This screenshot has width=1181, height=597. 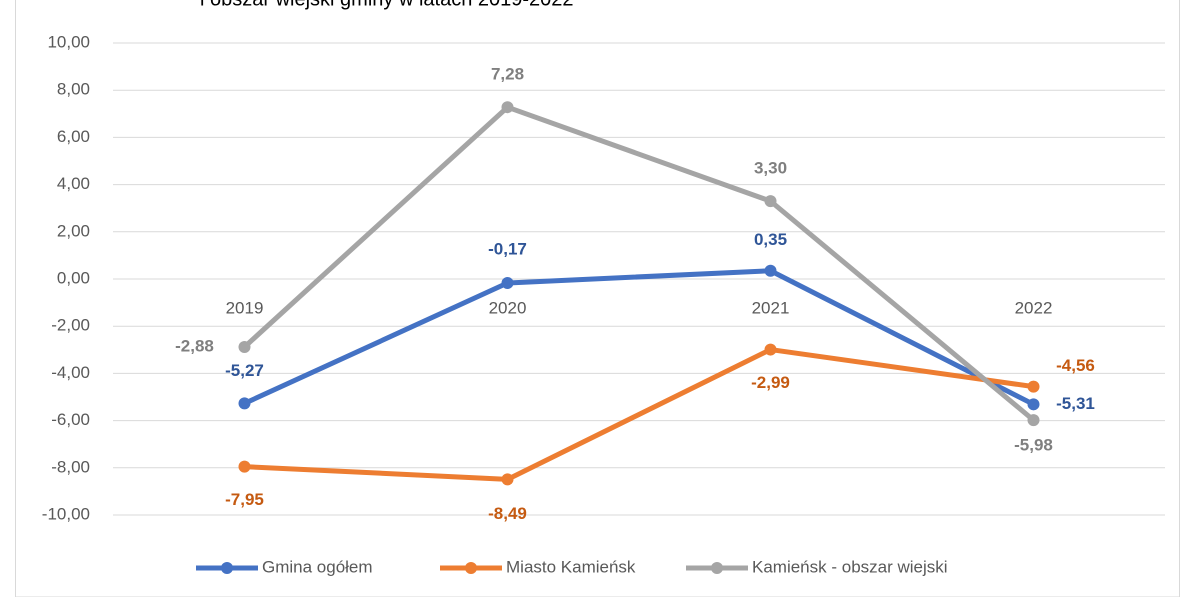 I want to click on data-label: 7,28, so click(x=507, y=74).